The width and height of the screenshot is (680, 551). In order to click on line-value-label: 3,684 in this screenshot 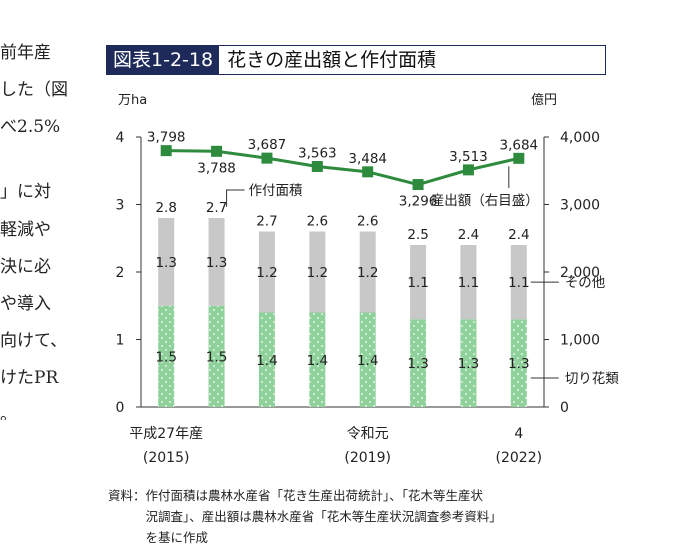, I will do `click(518, 145)`.